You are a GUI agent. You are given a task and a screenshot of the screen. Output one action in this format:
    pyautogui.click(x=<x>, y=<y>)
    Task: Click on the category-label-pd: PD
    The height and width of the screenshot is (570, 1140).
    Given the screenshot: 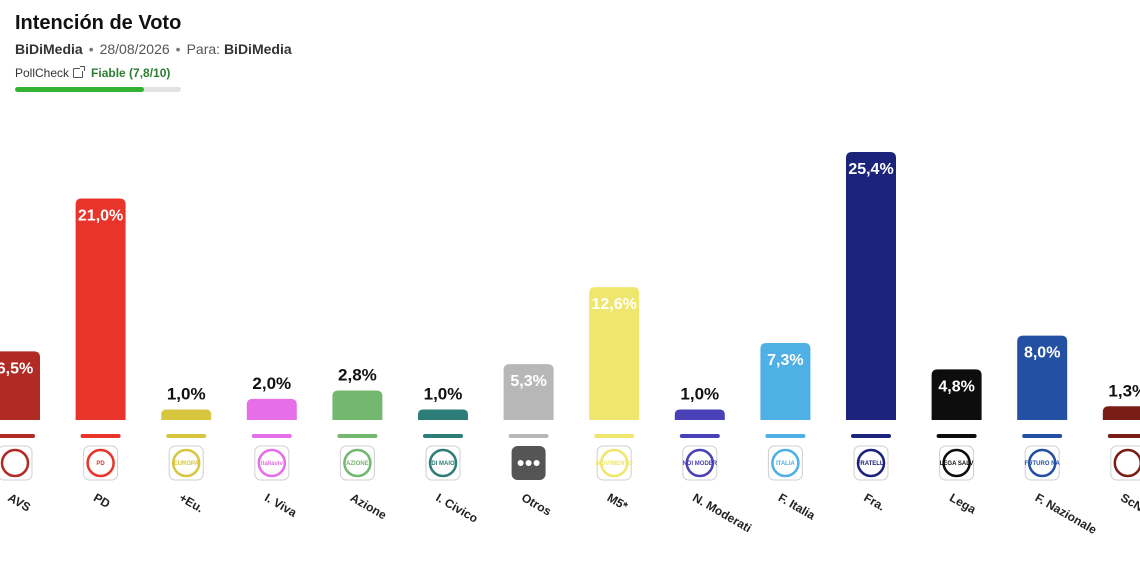 What is the action you would take?
    pyautogui.click(x=102, y=500)
    